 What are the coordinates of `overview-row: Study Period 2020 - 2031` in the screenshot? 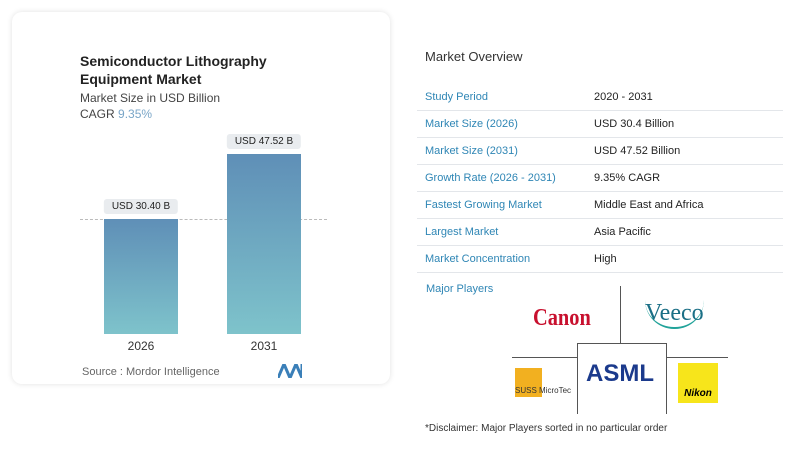 It's located at (600, 97).